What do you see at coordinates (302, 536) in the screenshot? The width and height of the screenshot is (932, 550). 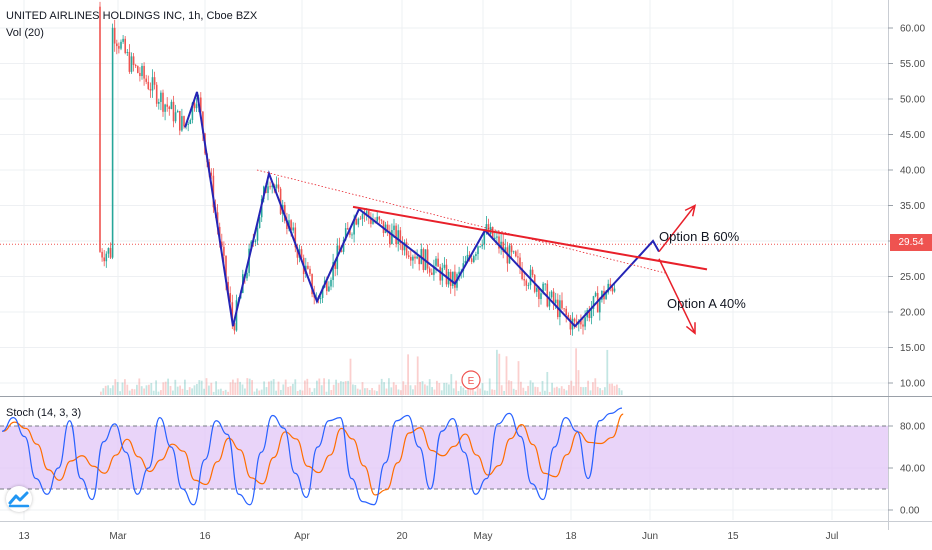 I see `time-tick-label: Apr` at bounding box center [302, 536].